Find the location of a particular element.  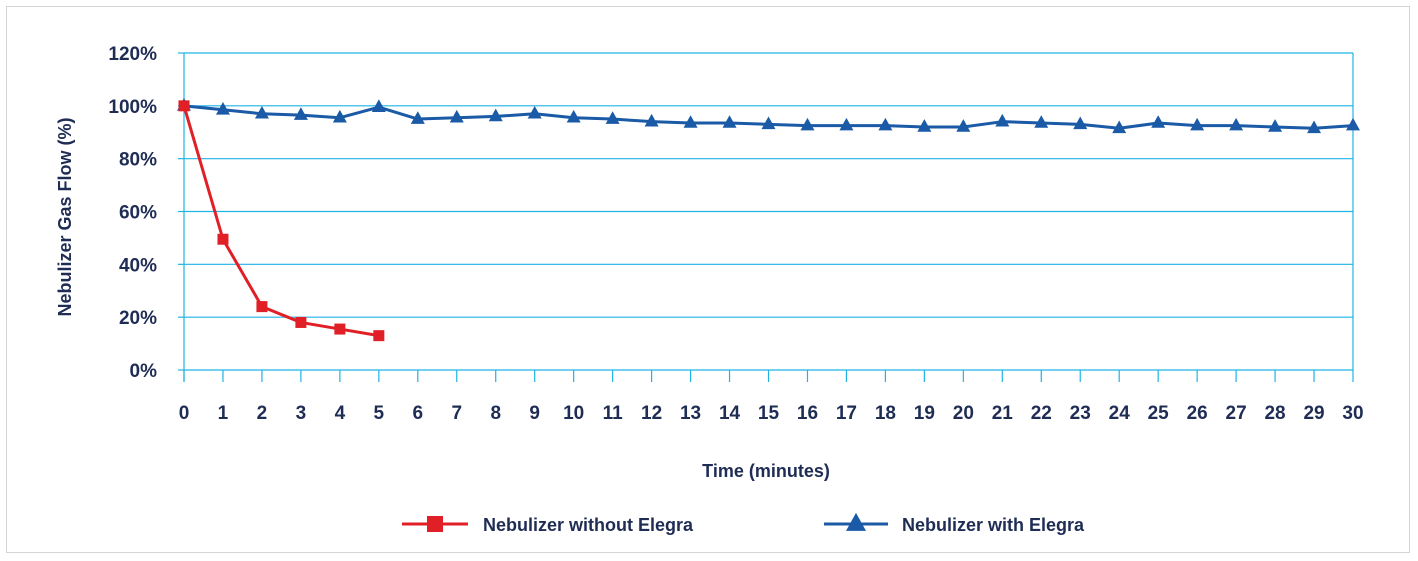

legend-item: Nebulizer without Elegra is located at coordinates (548, 525).